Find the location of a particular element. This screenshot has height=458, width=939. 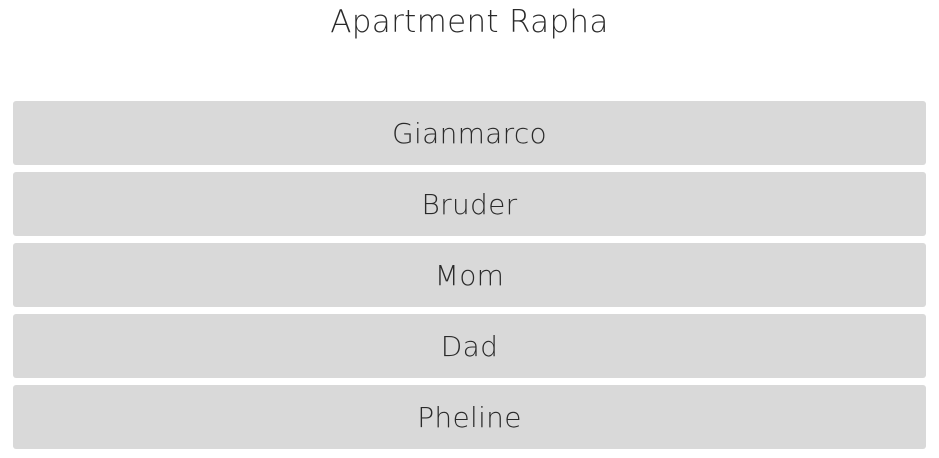

contact-button-dad: Dad is located at coordinates (469, 346).